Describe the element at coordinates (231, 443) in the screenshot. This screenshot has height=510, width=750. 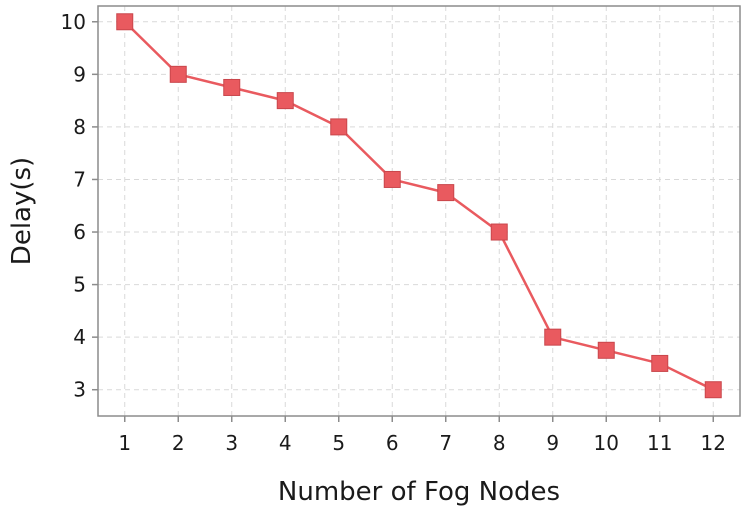
I see `x-tick-label: 3` at that location.